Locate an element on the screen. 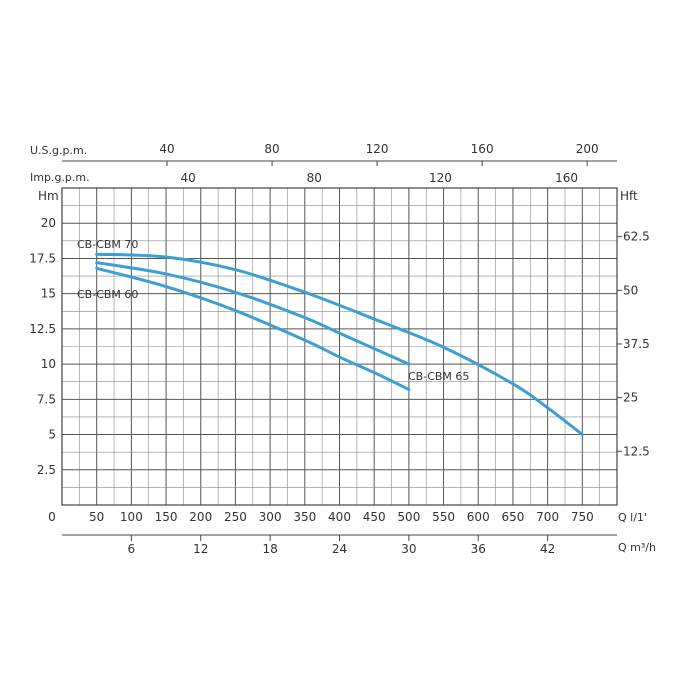 The height and width of the screenshot is (700, 700). x-secondary-tick-label: 36 is located at coordinates (478, 549).